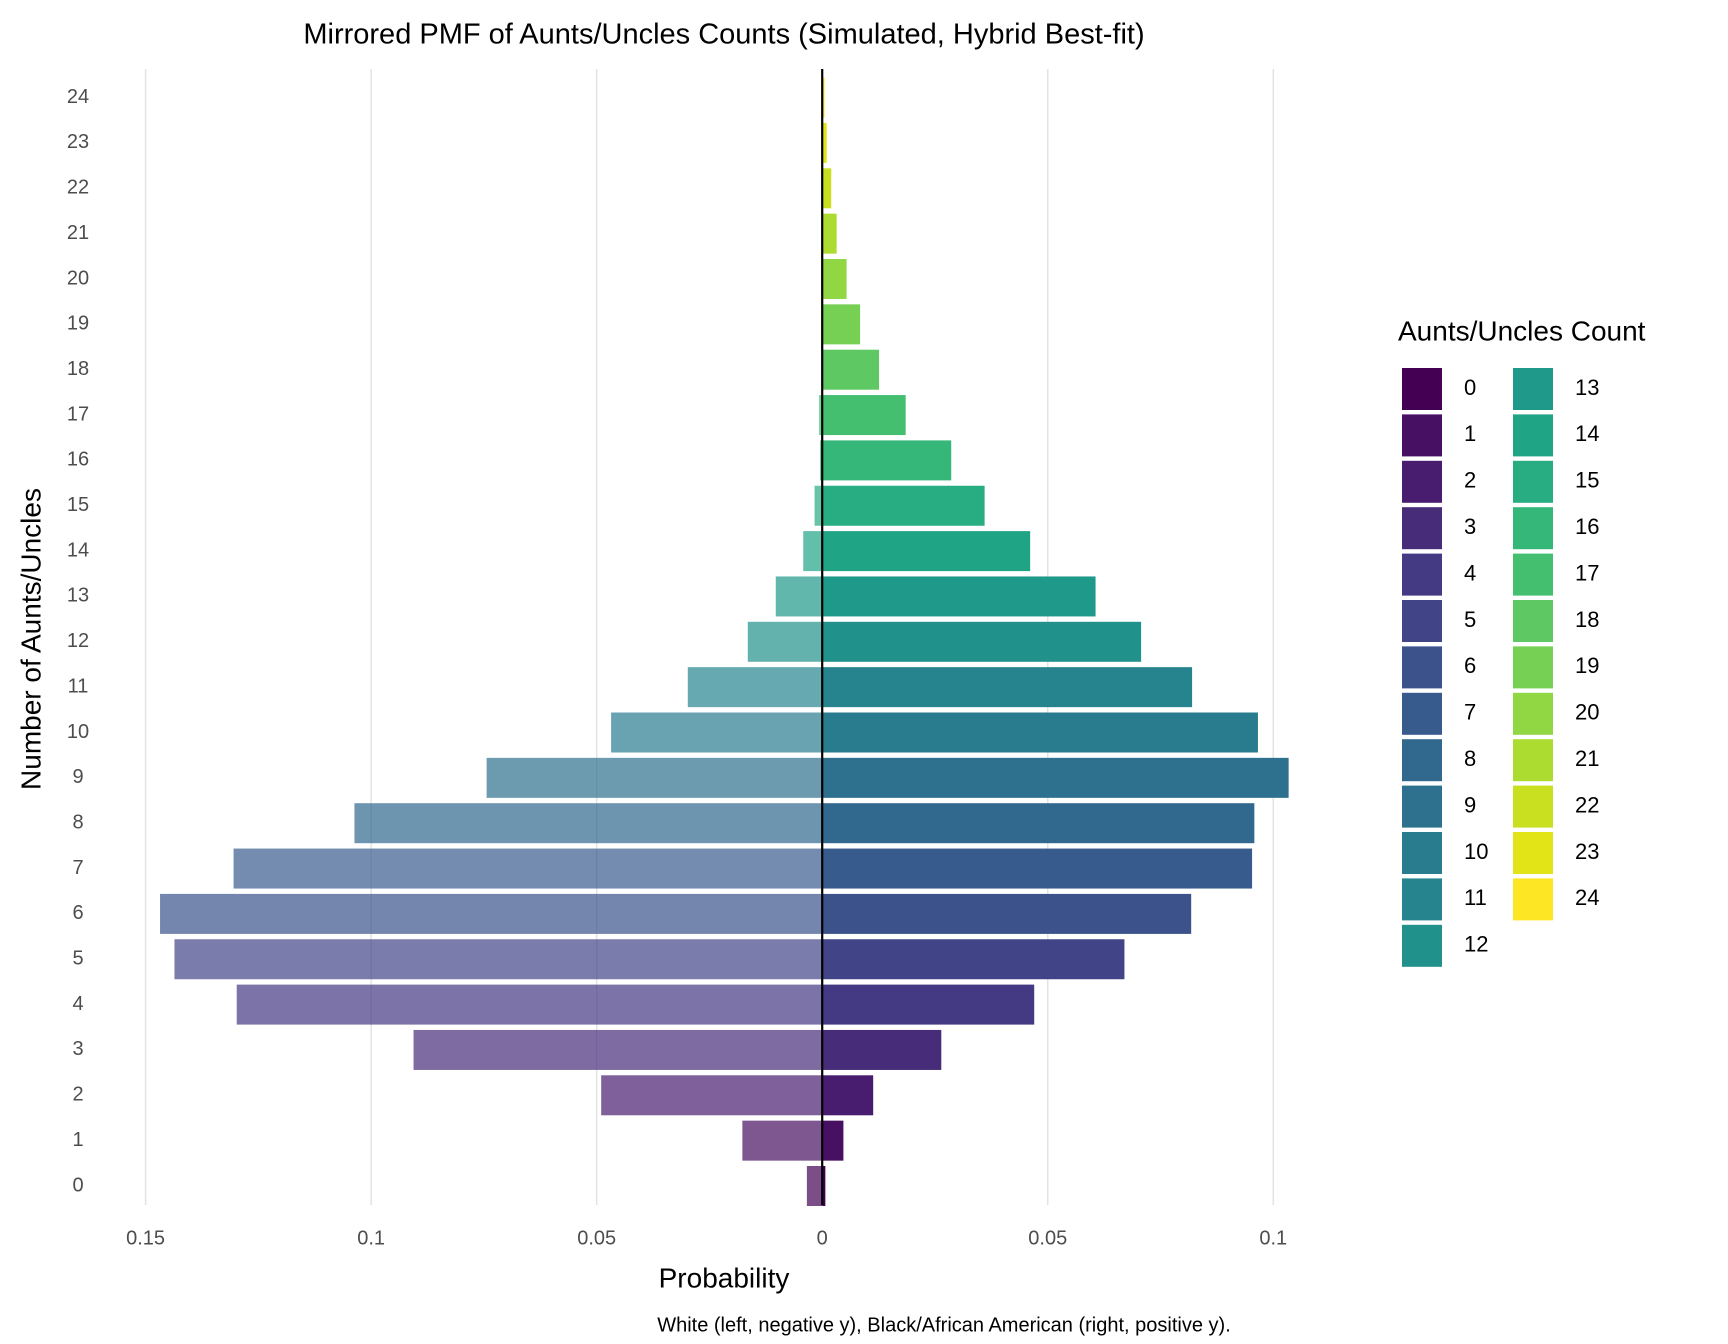 The width and height of the screenshot is (1728, 1344). What do you see at coordinates (77, 1004) in the screenshot?
I see `y-tick-label: 4` at bounding box center [77, 1004].